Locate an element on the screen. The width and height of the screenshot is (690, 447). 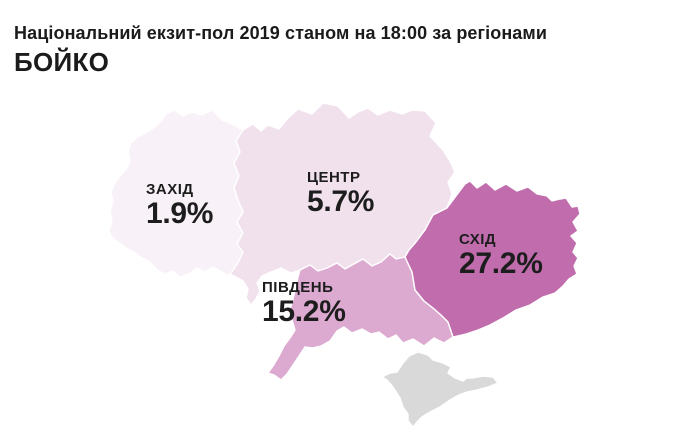
region-label-east: СХІД 27.2% is located at coordinates (501, 255).